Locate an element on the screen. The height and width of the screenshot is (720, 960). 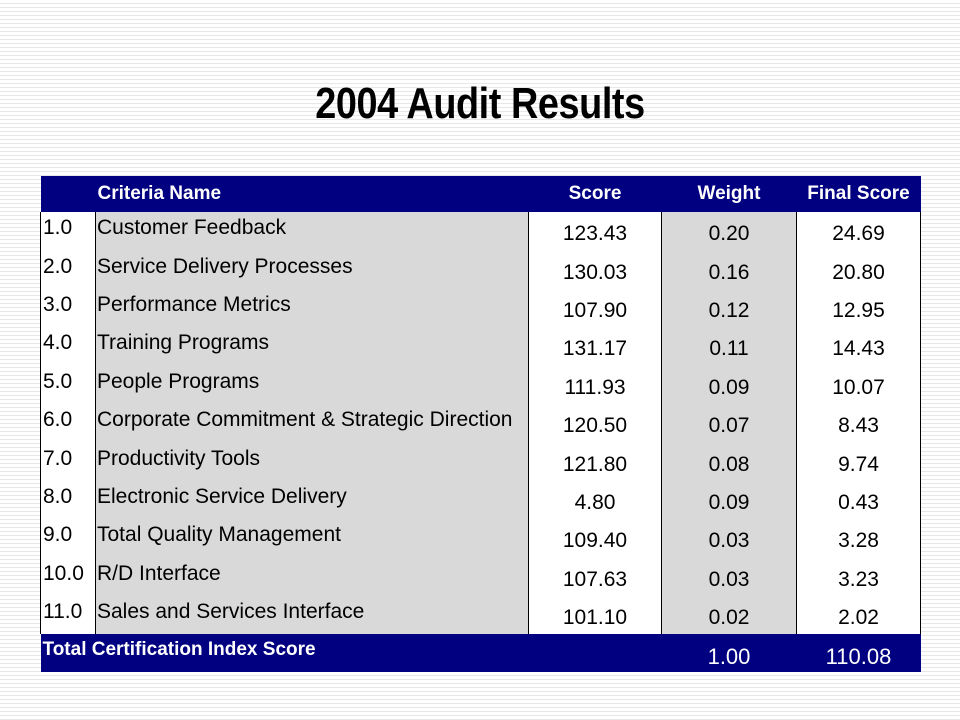
final-score-value: 10.07 is located at coordinates (858, 387).